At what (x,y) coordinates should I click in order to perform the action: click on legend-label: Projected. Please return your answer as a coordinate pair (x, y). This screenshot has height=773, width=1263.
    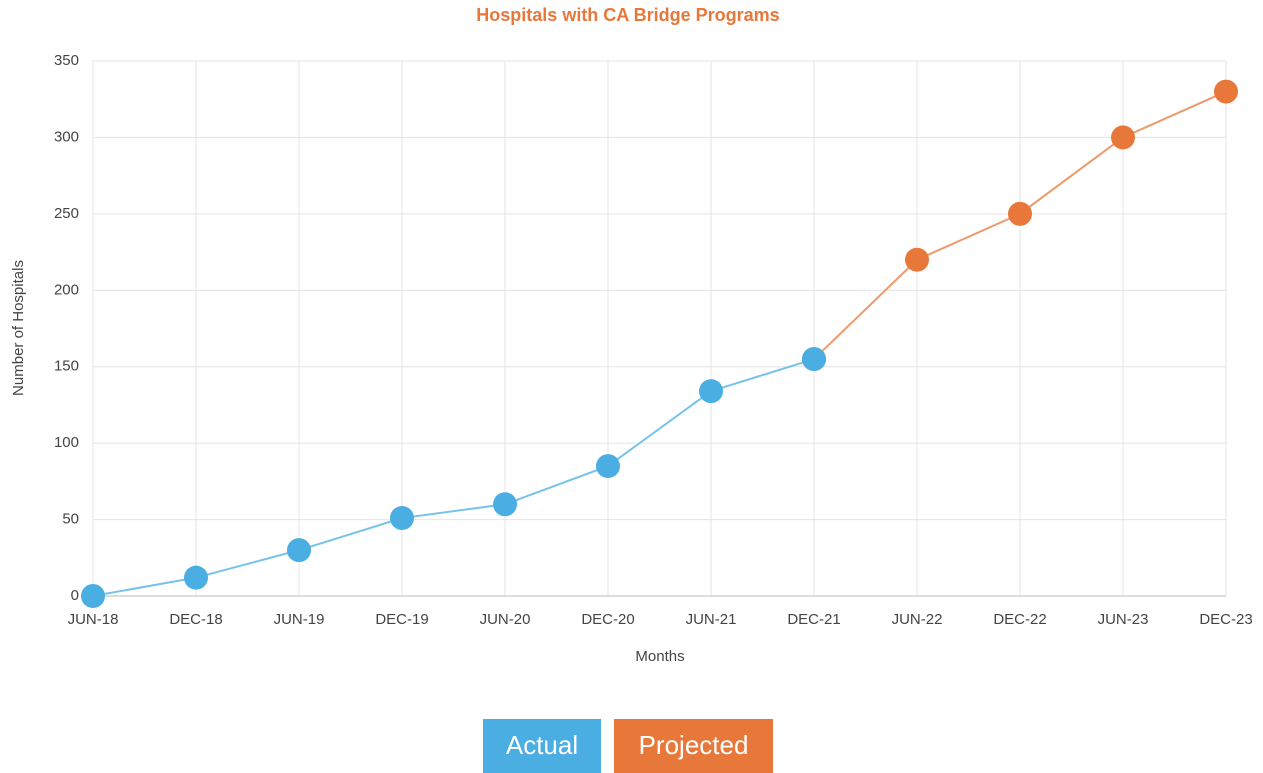
    Looking at the image, I should click on (694, 745).